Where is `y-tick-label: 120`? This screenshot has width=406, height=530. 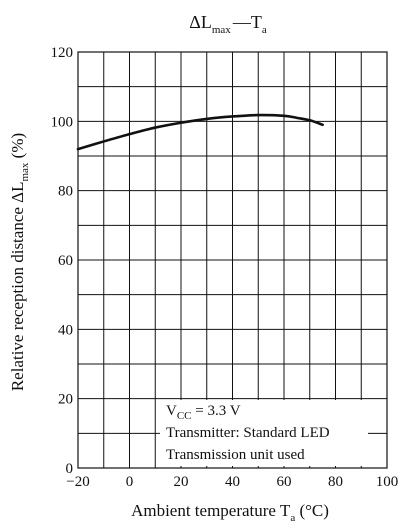
y-tick-label: 120 is located at coordinates (62, 53).